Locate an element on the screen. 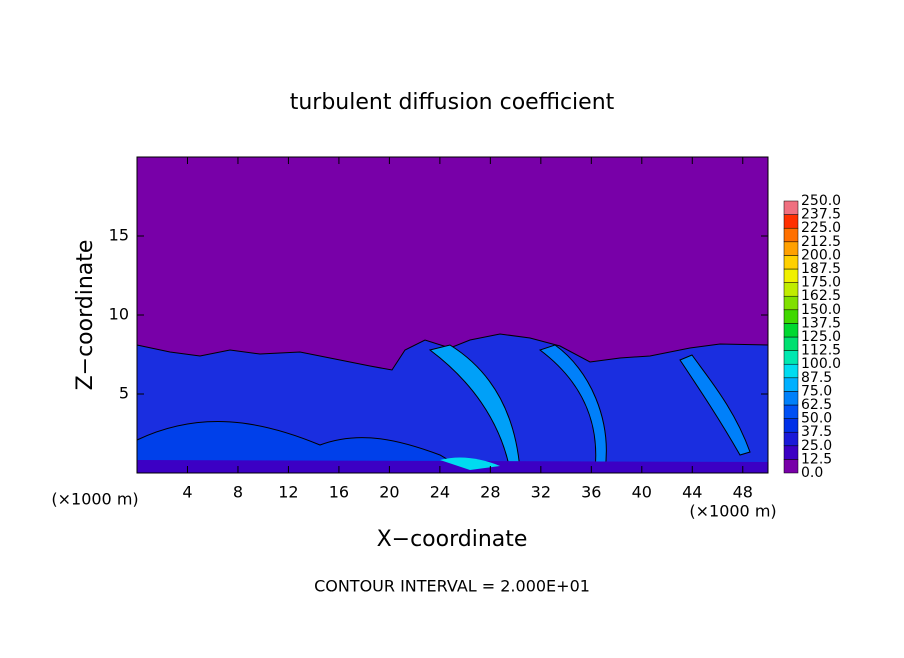 Image resolution: width=904 pixels, height=658 pixels. y-tick-label: 5 is located at coordinates (124, 393).